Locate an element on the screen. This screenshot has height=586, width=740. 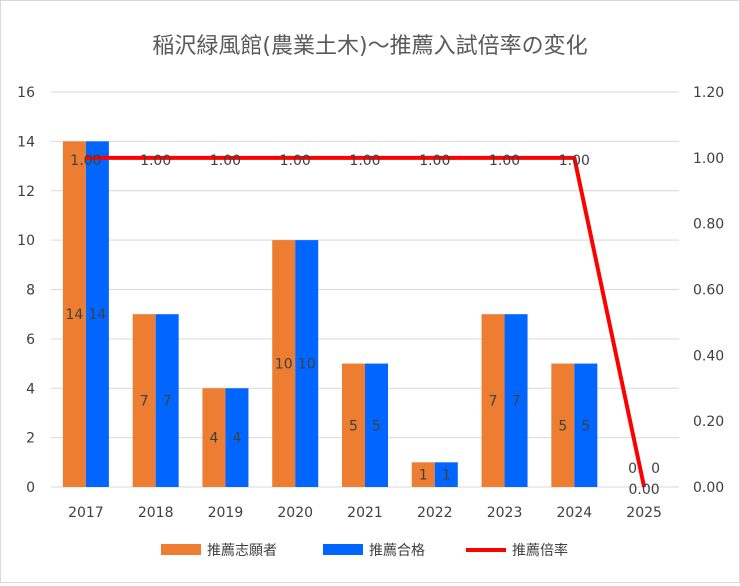
chart-title: 稲沢緑風館(農業土木)～推薦入試倍率の変化 is located at coordinates (369, 46).